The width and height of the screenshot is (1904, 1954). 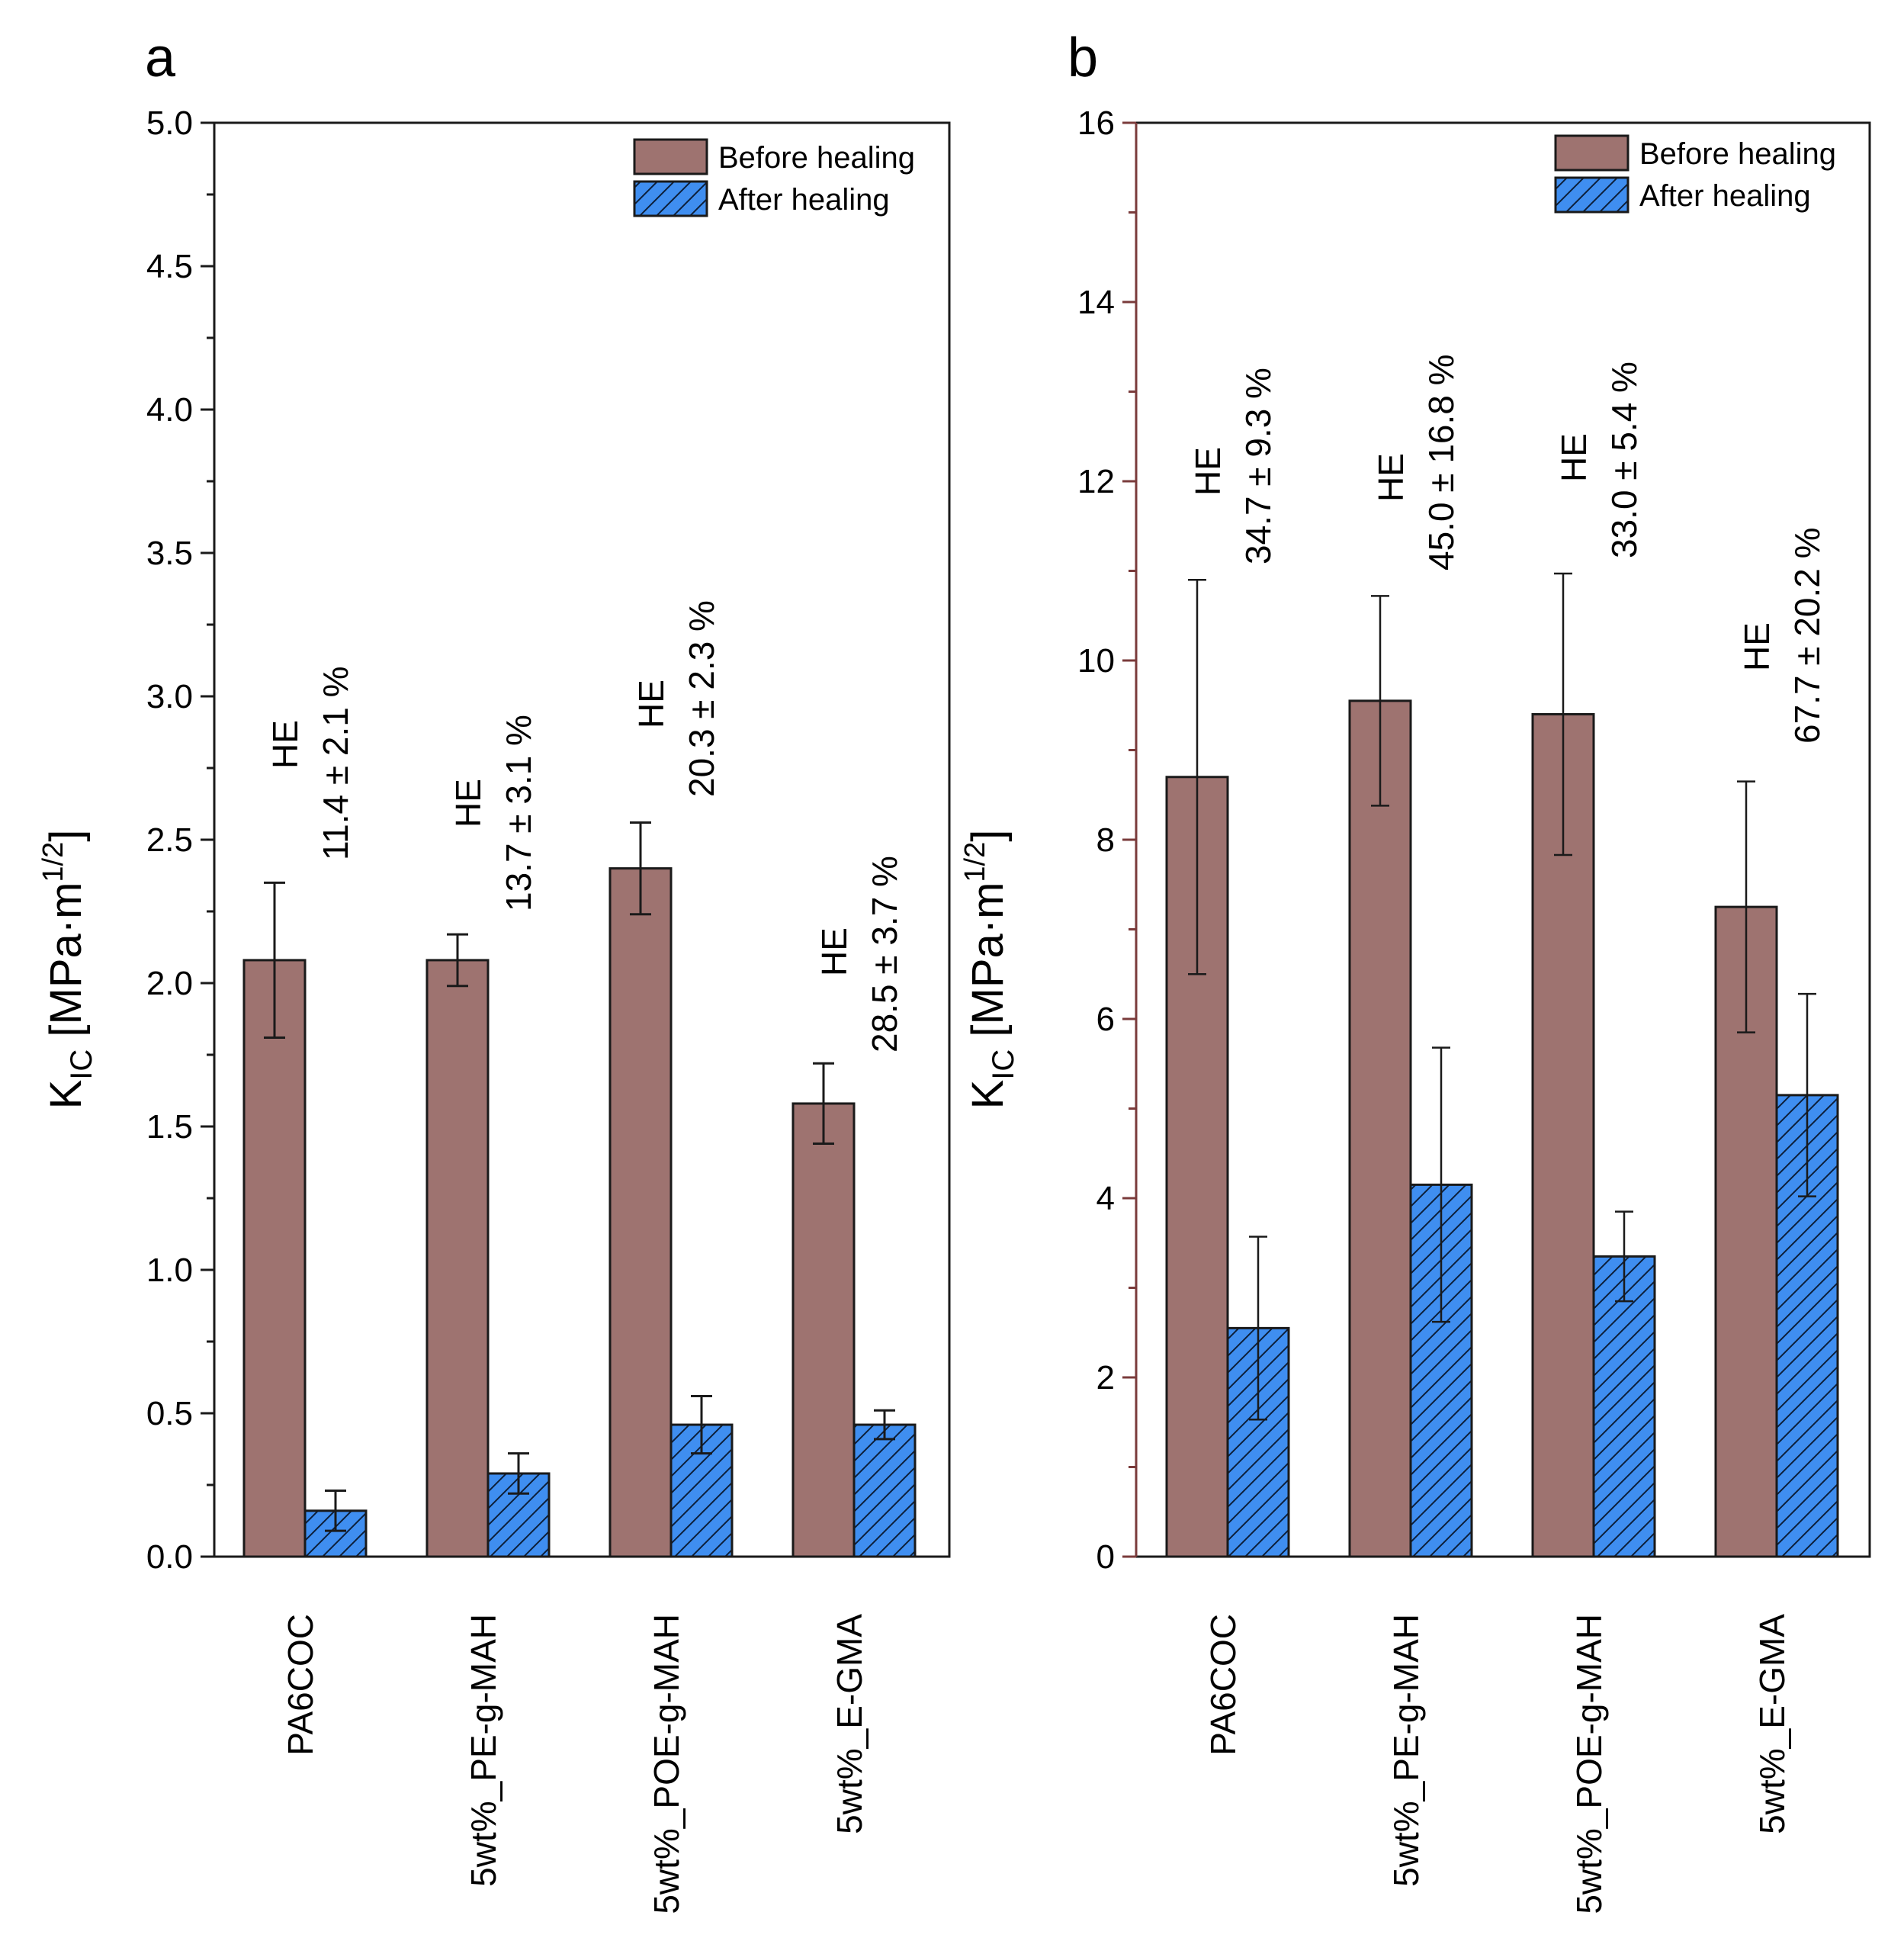 What do you see at coordinates (1441, 462) in the screenshot?
I see `he-value: 45.0 ± 16.8 %` at bounding box center [1441, 462].